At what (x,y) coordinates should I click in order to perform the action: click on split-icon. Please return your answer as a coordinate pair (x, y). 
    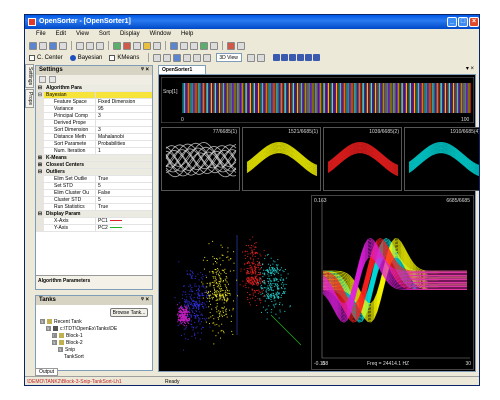
    Looking at the image, I should click on (157, 45).